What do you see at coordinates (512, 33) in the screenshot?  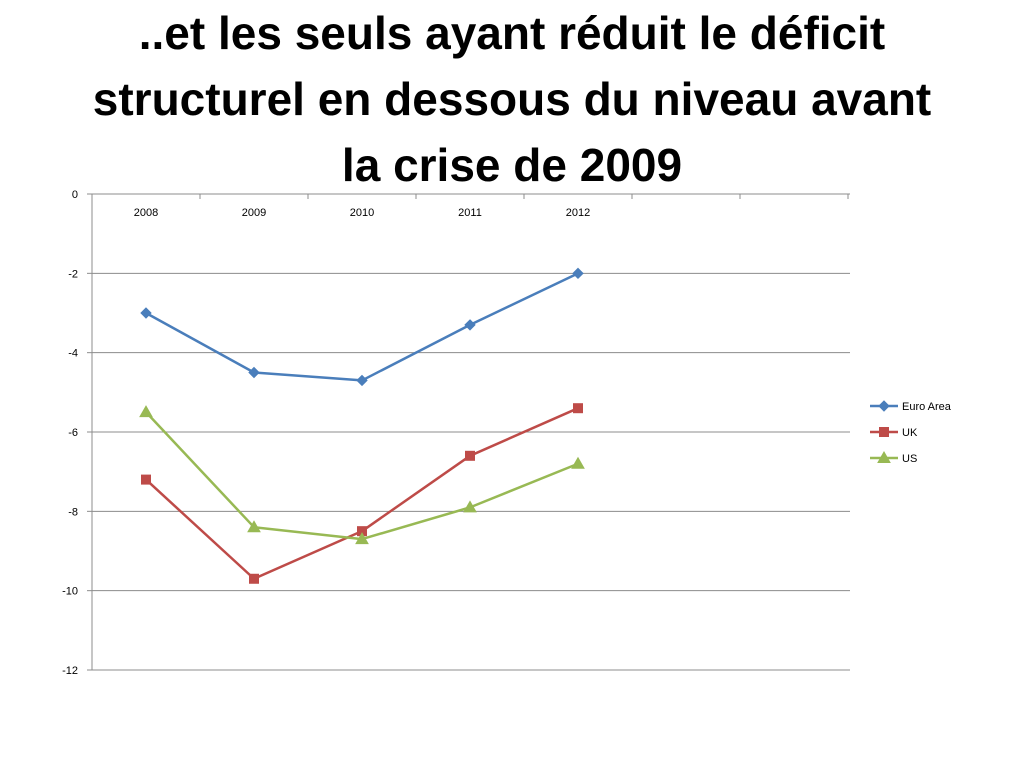 I see `title-line-1: ..et les seuls ayant réduit le déficit` at bounding box center [512, 33].